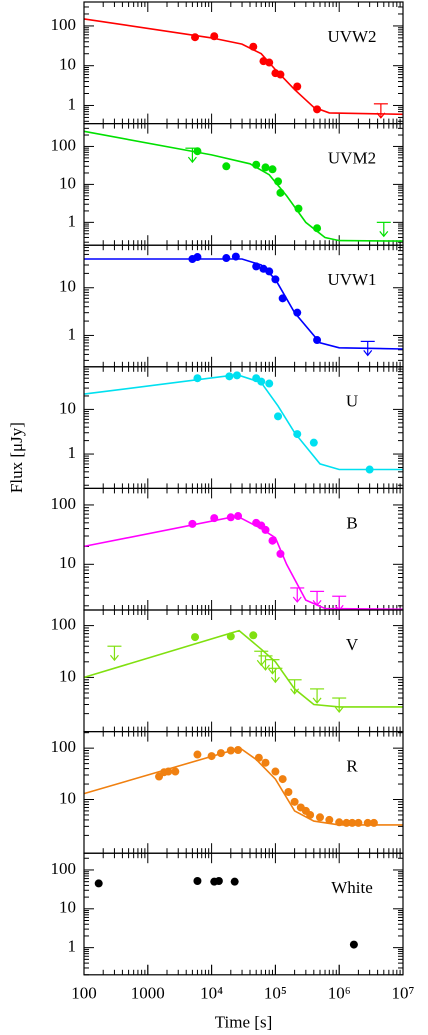 This screenshot has width=428, height=1035. Describe the element at coordinates (275, 993) in the screenshot. I see `x-tick-label: 10⁵` at that location.